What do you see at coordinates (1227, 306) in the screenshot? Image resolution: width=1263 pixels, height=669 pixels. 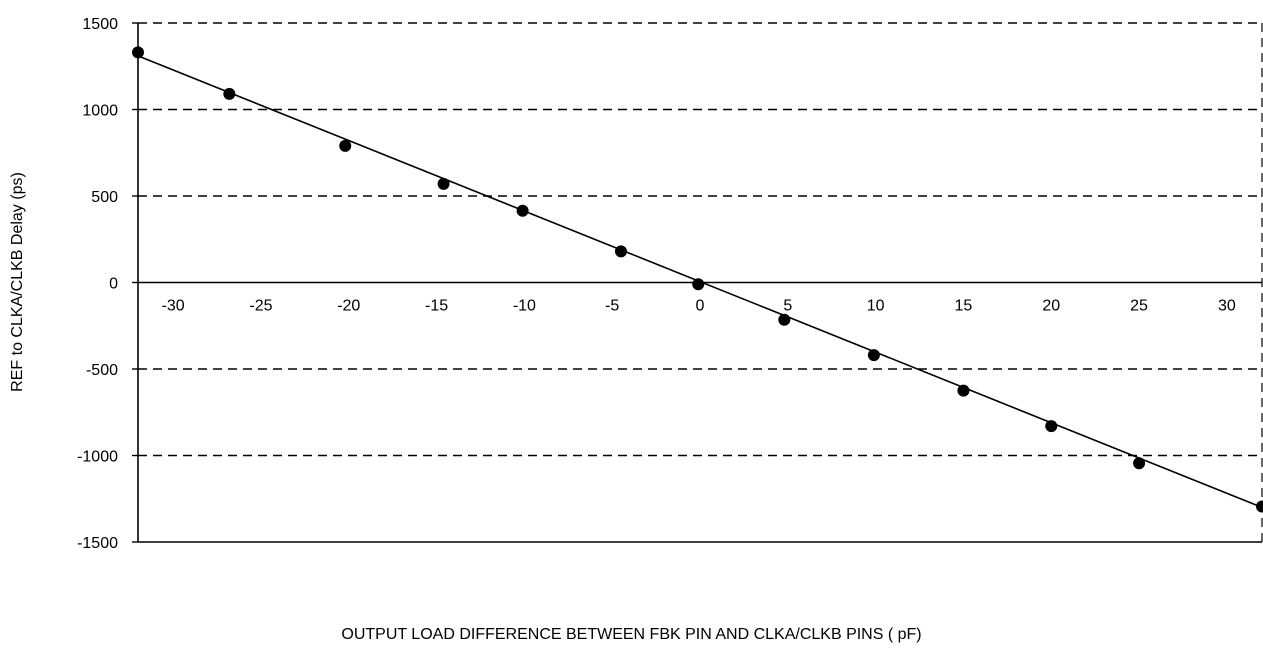 I see `x-tick-label: 30` at bounding box center [1227, 306].